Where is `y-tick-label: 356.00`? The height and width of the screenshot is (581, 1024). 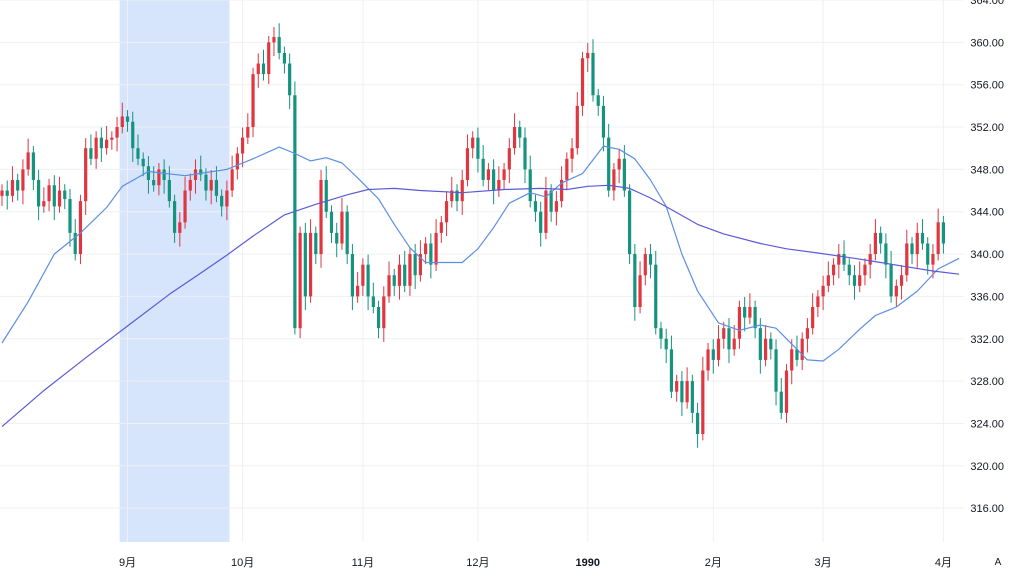 y-tick-label: 356.00 is located at coordinates (987, 86).